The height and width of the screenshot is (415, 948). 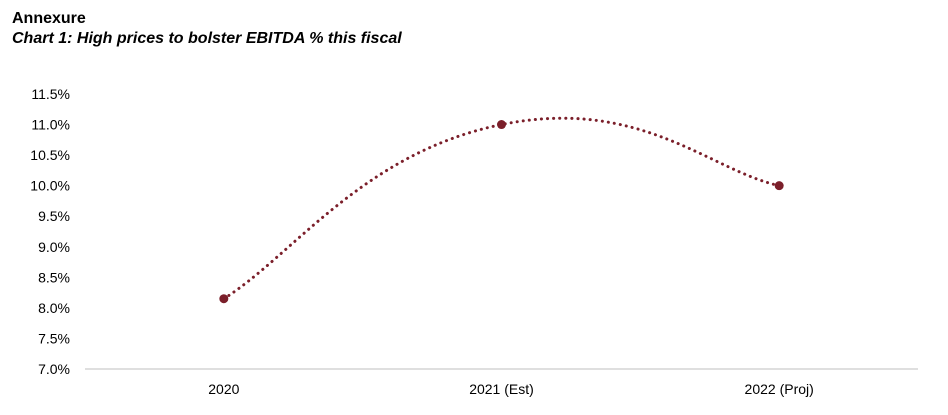 What do you see at coordinates (54, 247) in the screenshot?
I see `y-tick-label: 9.0%` at bounding box center [54, 247].